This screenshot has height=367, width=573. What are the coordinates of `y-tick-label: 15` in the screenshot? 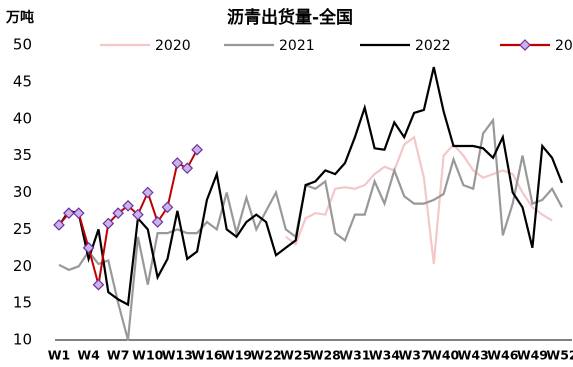 It's located at (22, 303).